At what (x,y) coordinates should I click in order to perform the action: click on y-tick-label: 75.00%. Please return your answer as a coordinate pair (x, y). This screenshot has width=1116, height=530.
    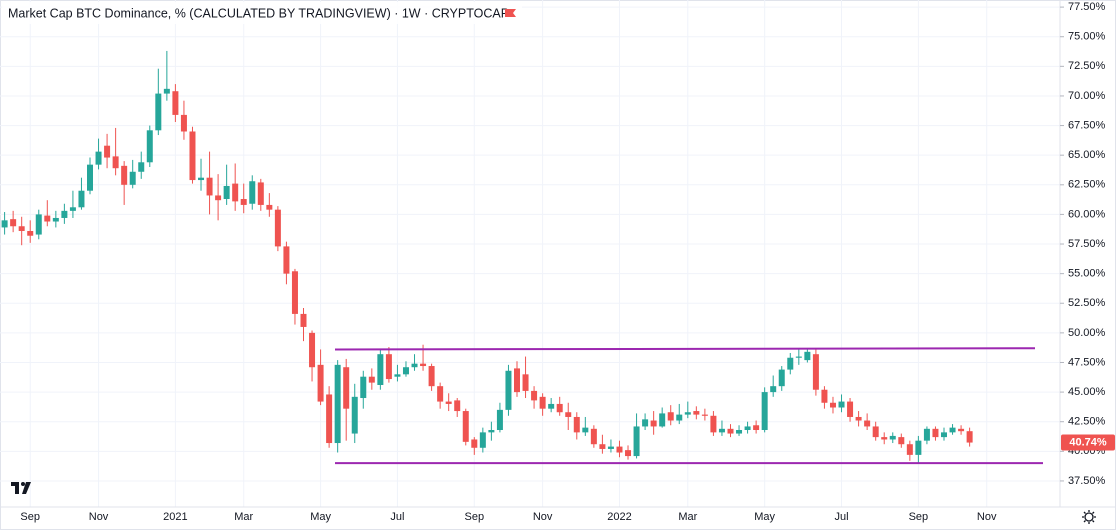
    Looking at the image, I should click on (1087, 37).